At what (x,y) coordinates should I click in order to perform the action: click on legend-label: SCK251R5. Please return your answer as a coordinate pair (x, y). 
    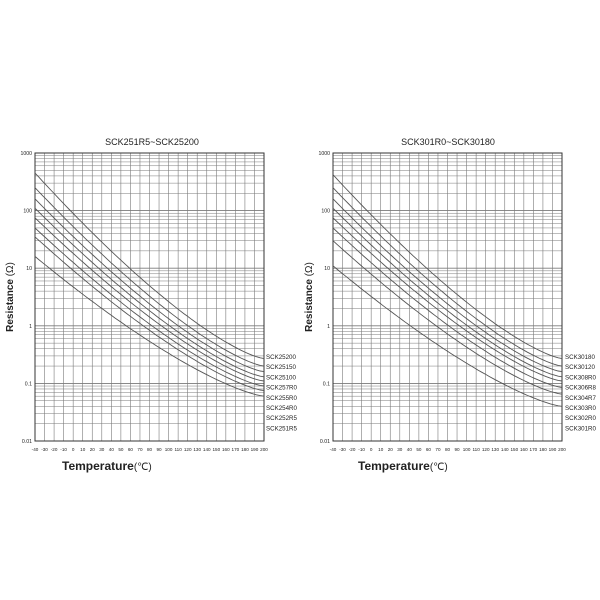
    Looking at the image, I should click on (282, 428).